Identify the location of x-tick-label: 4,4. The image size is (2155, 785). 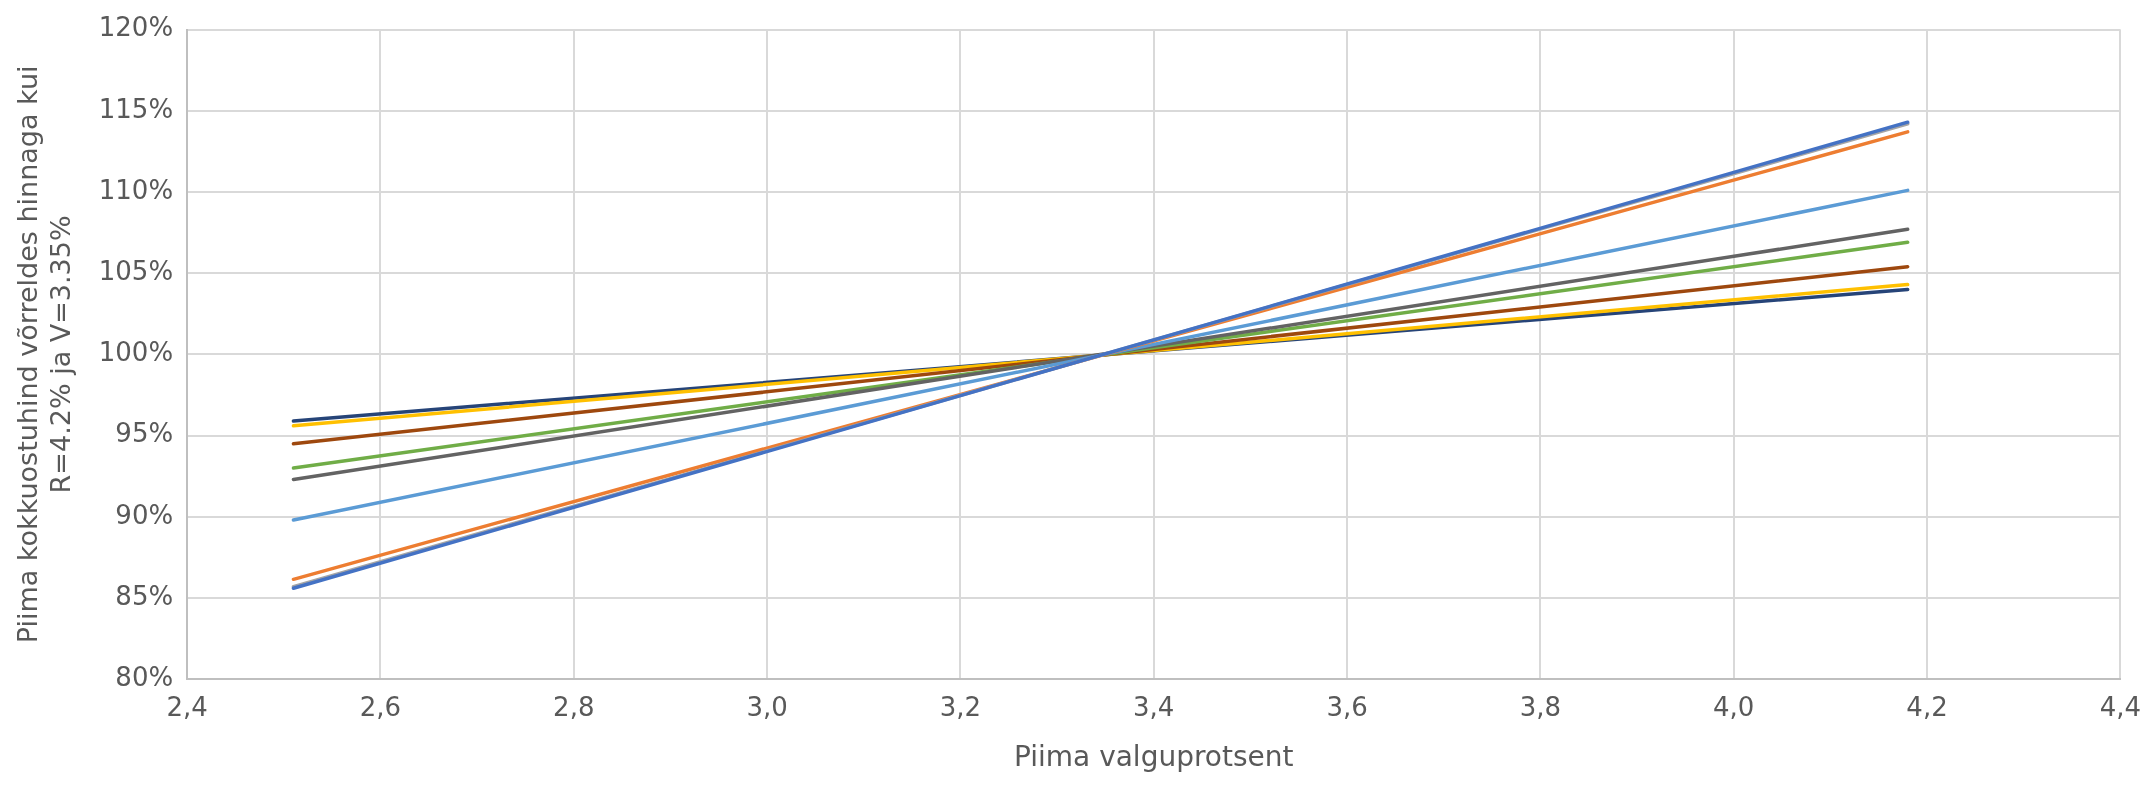
(2120, 706).